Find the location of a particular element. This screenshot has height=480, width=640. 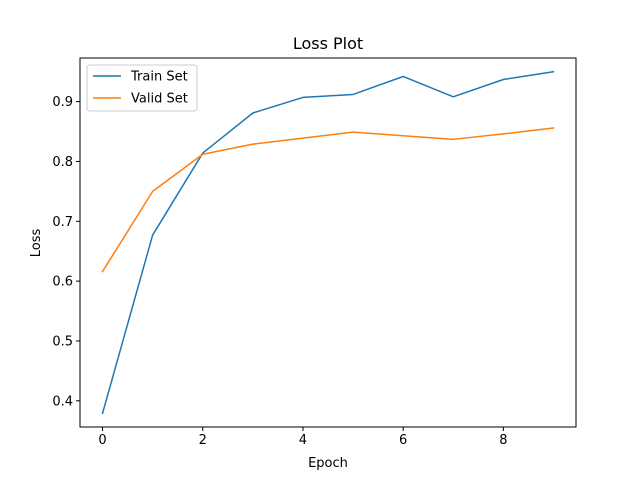

x-axis: 0 2 4 6 8 is located at coordinates (302, 437).